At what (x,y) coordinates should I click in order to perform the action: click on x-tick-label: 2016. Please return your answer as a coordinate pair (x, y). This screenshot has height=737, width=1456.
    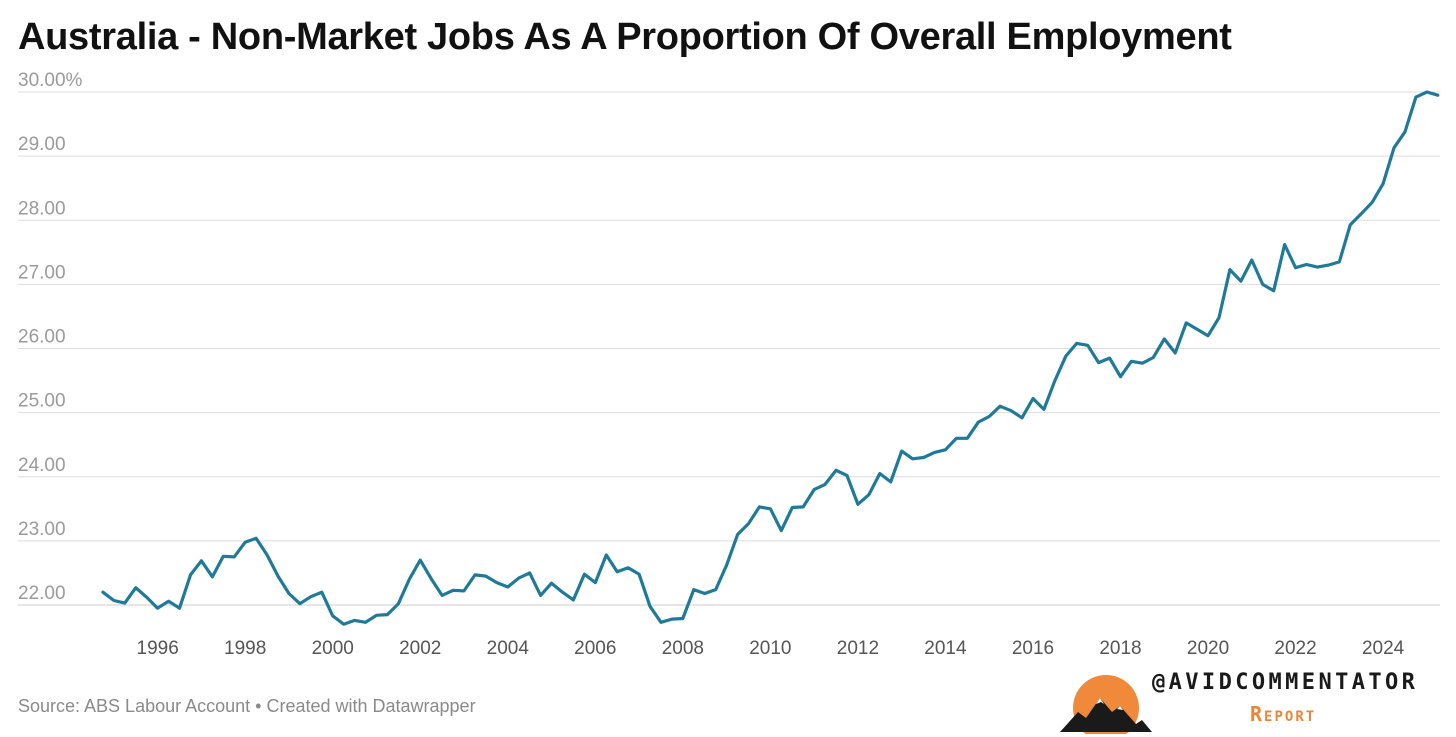
    Looking at the image, I should click on (1033, 648).